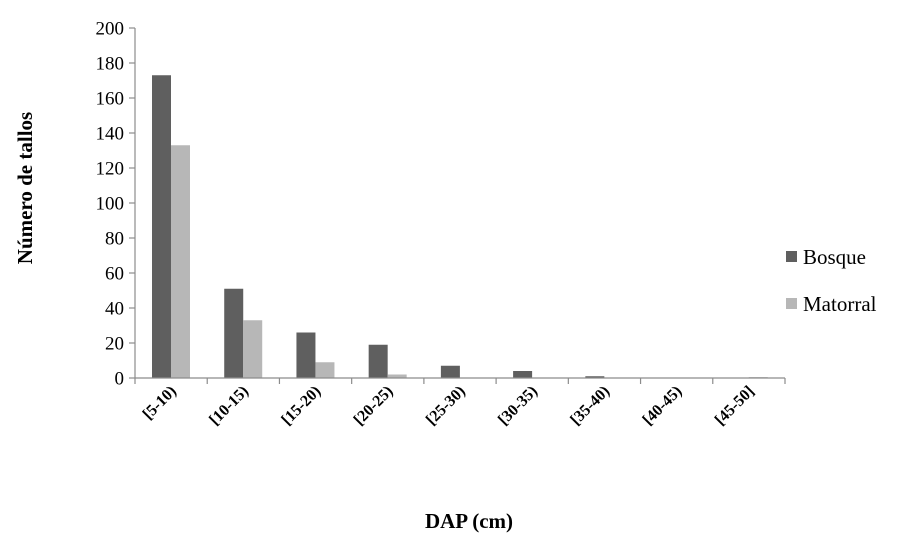 Image resolution: width=907 pixels, height=542 pixels. Describe the element at coordinates (120, 379) in the screenshot. I see `y-tick-label: 0` at that location.